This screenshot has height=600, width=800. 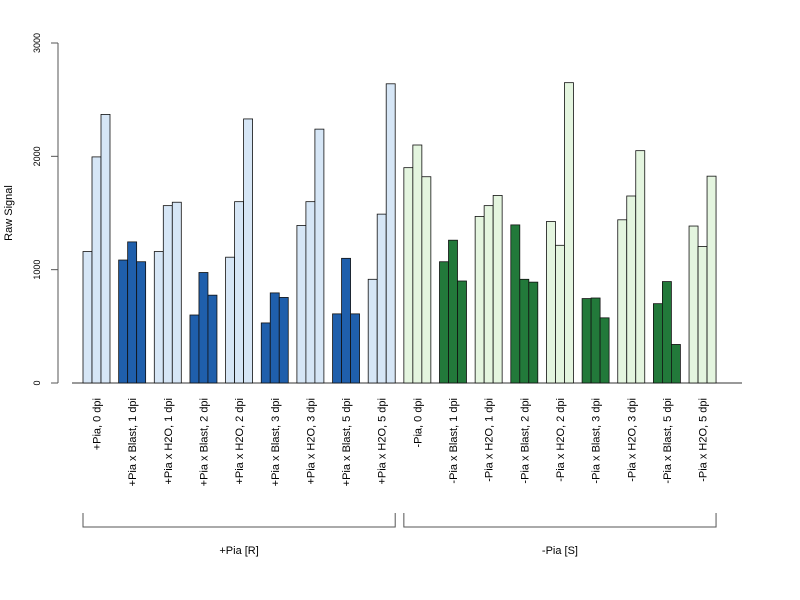 What do you see at coordinates (204, 442) in the screenshot?
I see `category-label: +Pia x Blast, 2 dpi` at bounding box center [204, 442].